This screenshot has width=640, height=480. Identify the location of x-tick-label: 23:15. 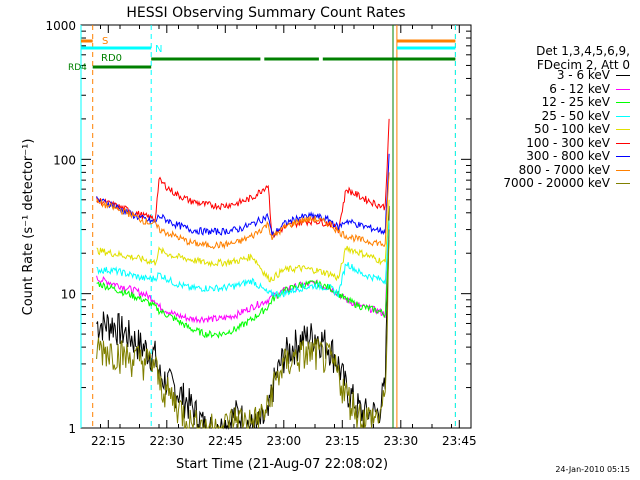
(342, 441).